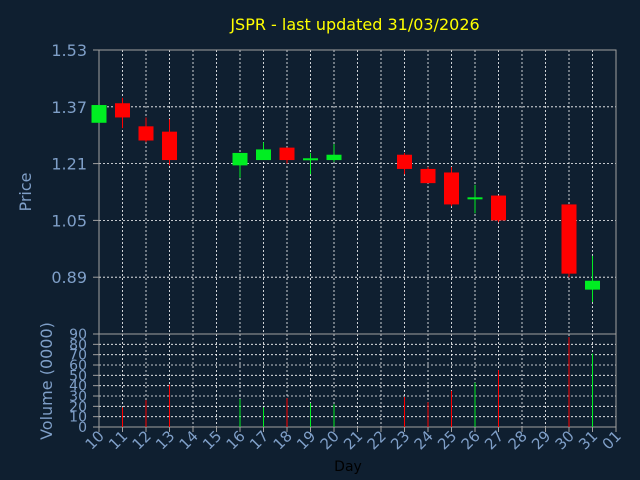 The width and height of the screenshot is (640, 480). Describe the element at coordinates (69, 50) in the screenshot. I see `price-tick-label: 1.53` at that location.